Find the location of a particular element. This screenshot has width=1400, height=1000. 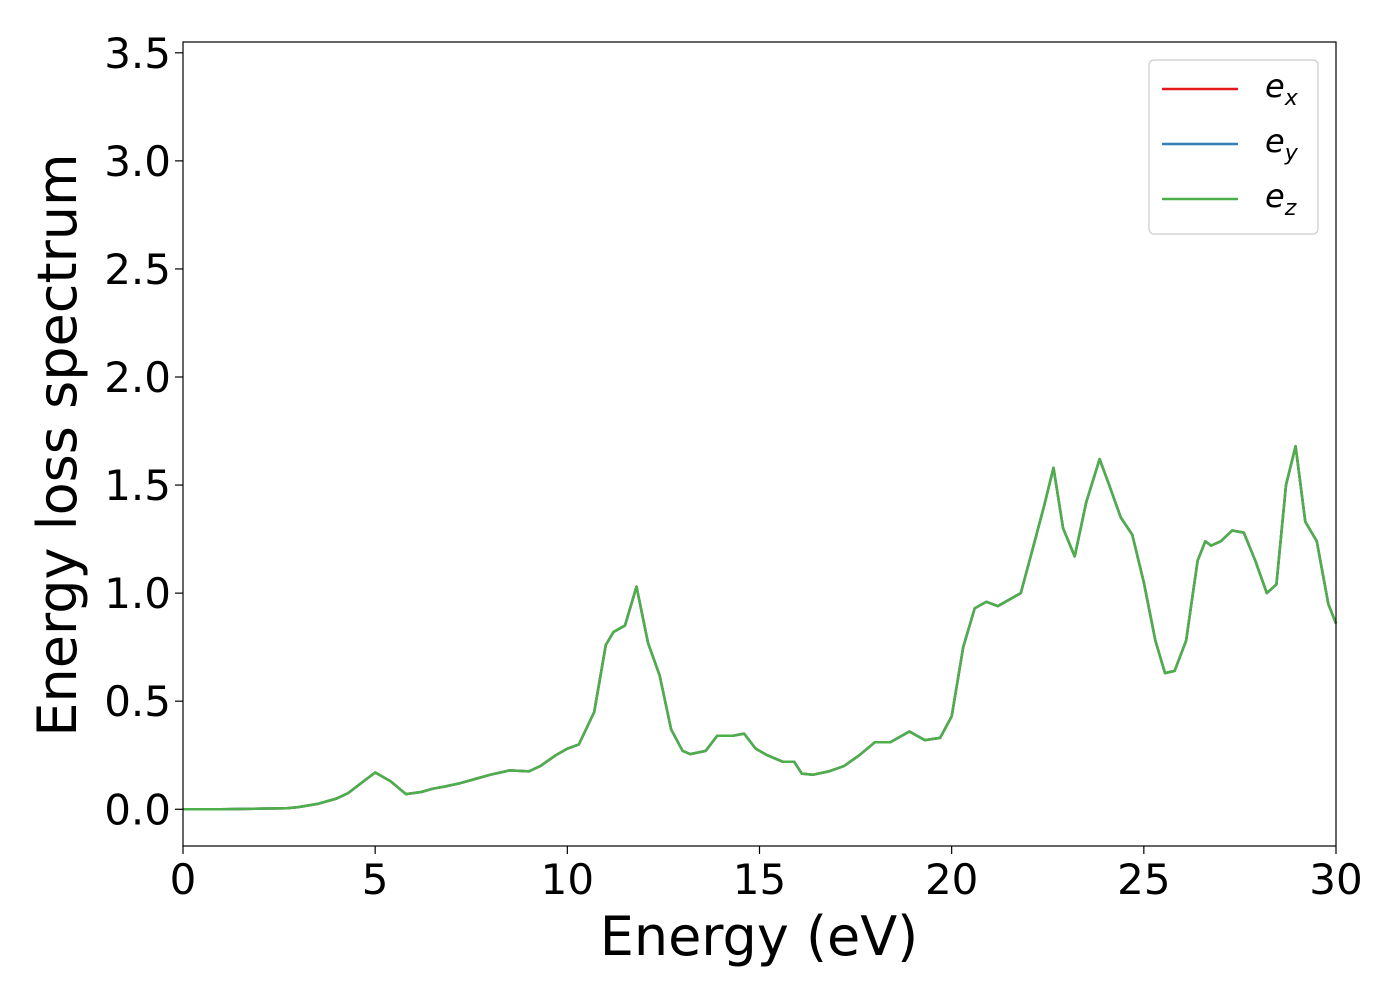

legend-box is located at coordinates (1233, 147).